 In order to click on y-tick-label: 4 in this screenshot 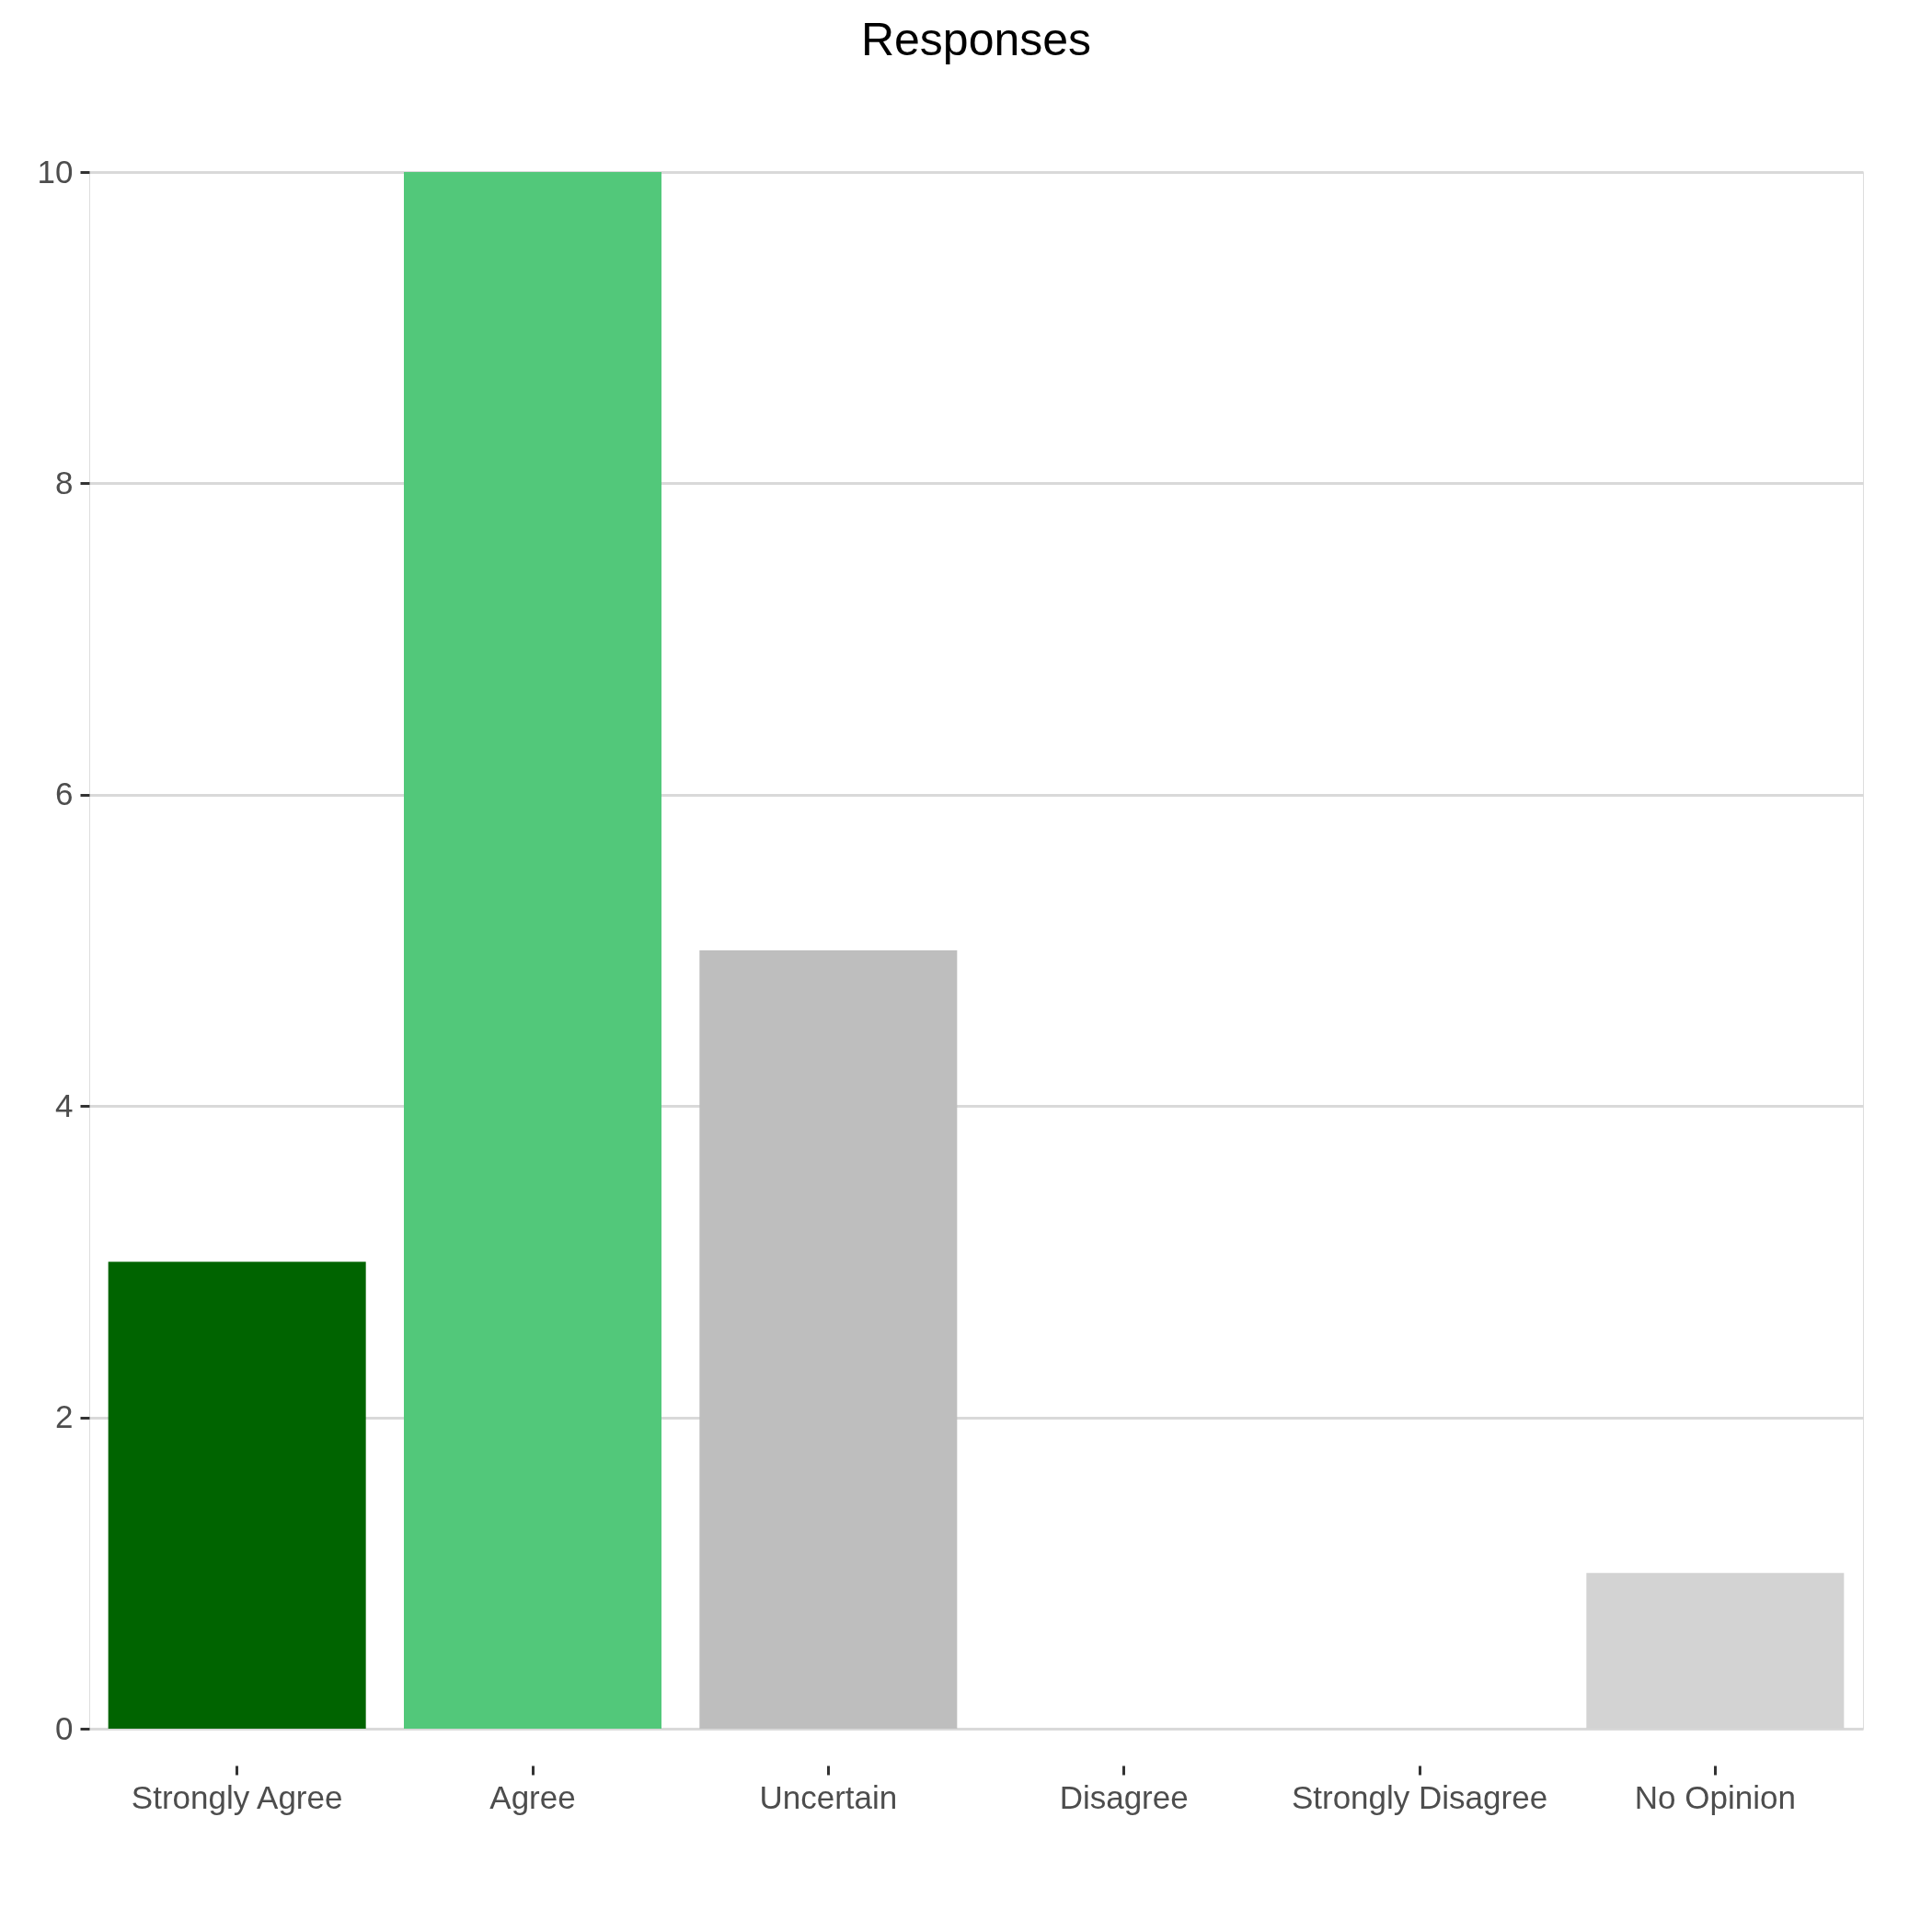, I will do `click(64, 1105)`.